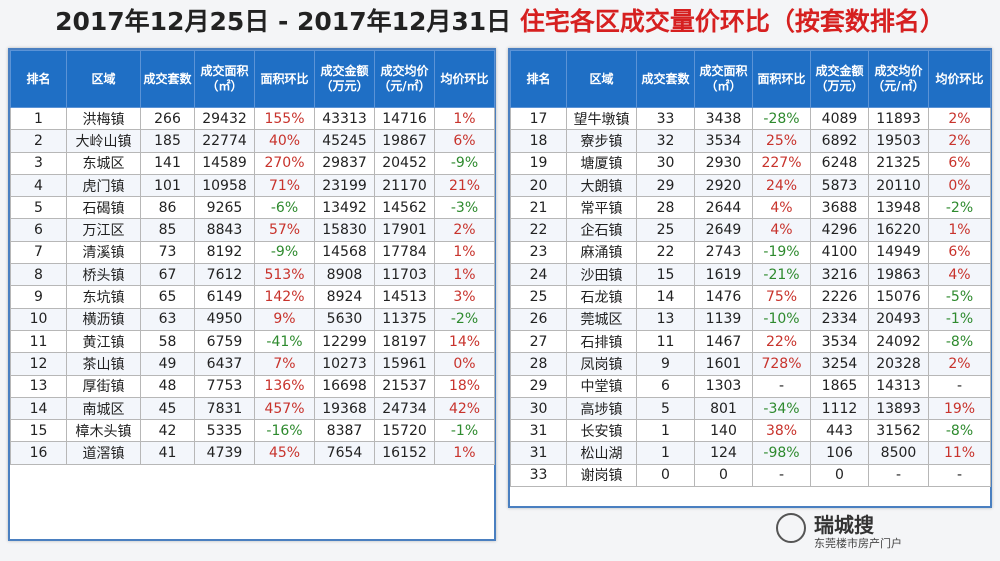  Describe the element at coordinates (103, 453) in the screenshot. I see `district-cell: 道滘镇` at that location.